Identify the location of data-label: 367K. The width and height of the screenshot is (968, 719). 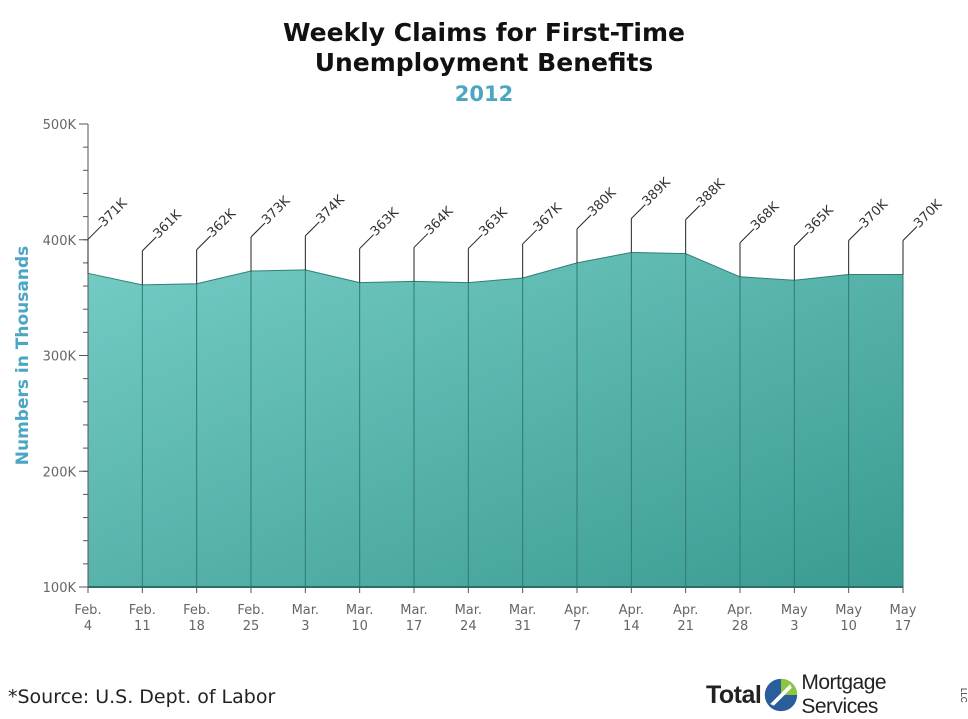
(548, 217).